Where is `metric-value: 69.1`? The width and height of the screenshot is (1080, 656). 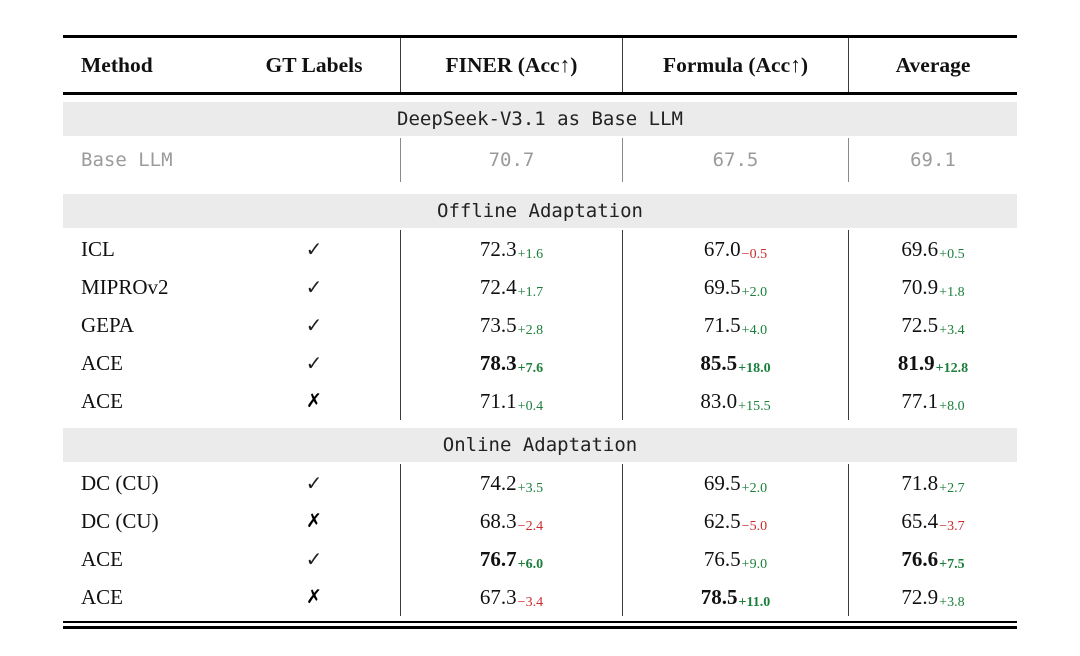 metric-value: 69.1 is located at coordinates (933, 159).